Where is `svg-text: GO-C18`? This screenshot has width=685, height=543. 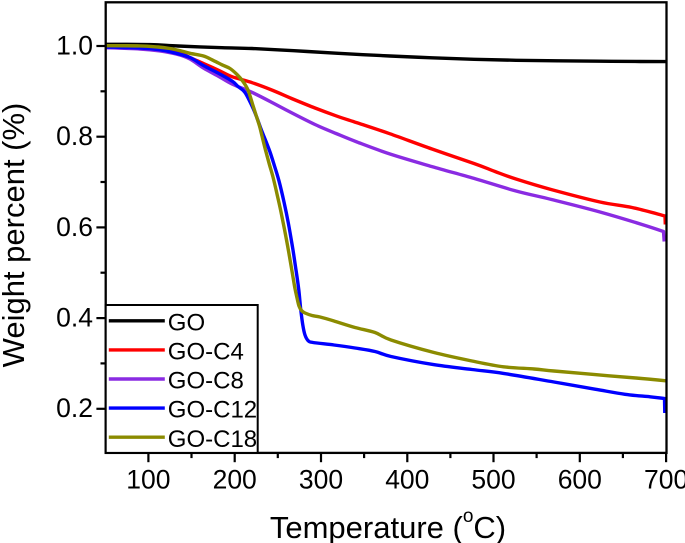 svg-text: GO-C18 is located at coordinates (212, 439).